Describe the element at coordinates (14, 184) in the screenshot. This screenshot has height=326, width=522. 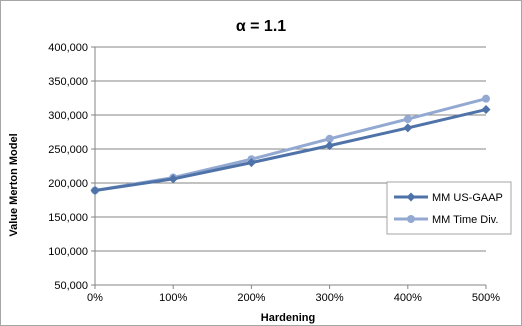
I see `y-axis-label: Value Merton Model` at that location.